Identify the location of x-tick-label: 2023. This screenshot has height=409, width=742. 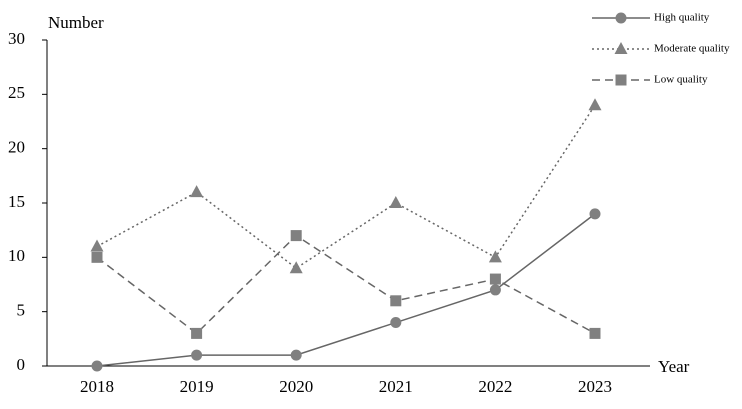
(595, 386).